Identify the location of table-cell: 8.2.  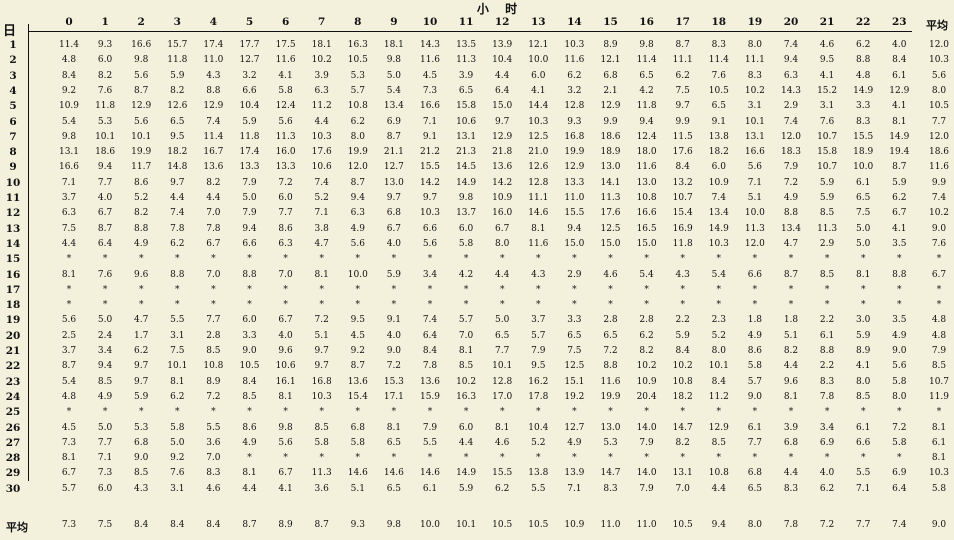
(177, 90).